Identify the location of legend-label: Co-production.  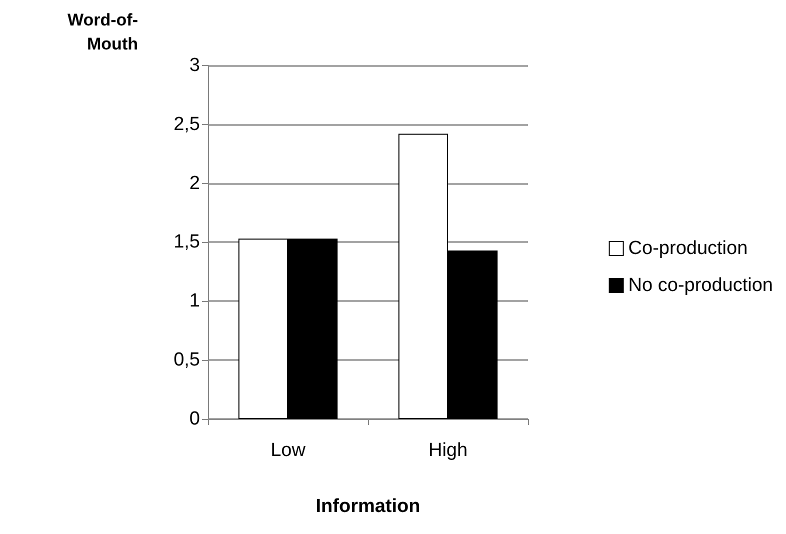
(688, 248).